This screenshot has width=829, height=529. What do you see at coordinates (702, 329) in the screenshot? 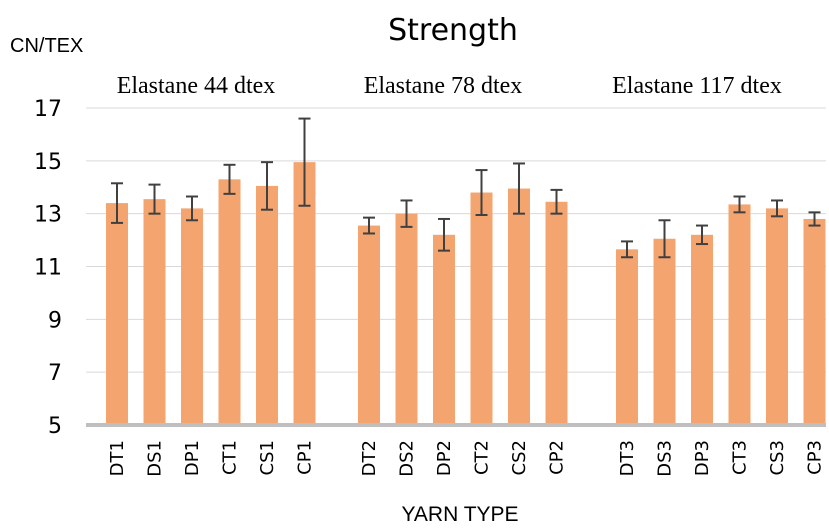
I see `bar-dp3` at bounding box center [702, 329].